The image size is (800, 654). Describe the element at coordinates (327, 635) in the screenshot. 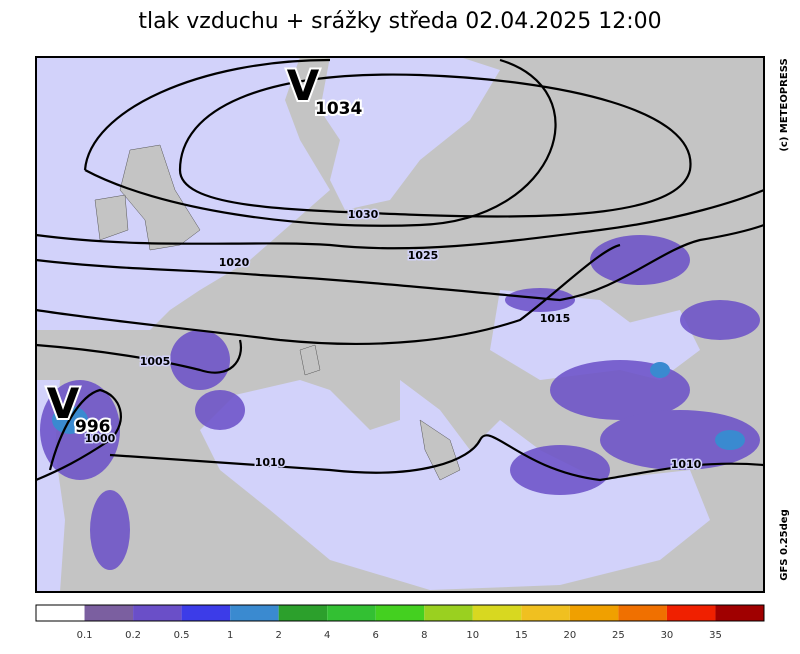

I see `legend-label: 4` at that location.